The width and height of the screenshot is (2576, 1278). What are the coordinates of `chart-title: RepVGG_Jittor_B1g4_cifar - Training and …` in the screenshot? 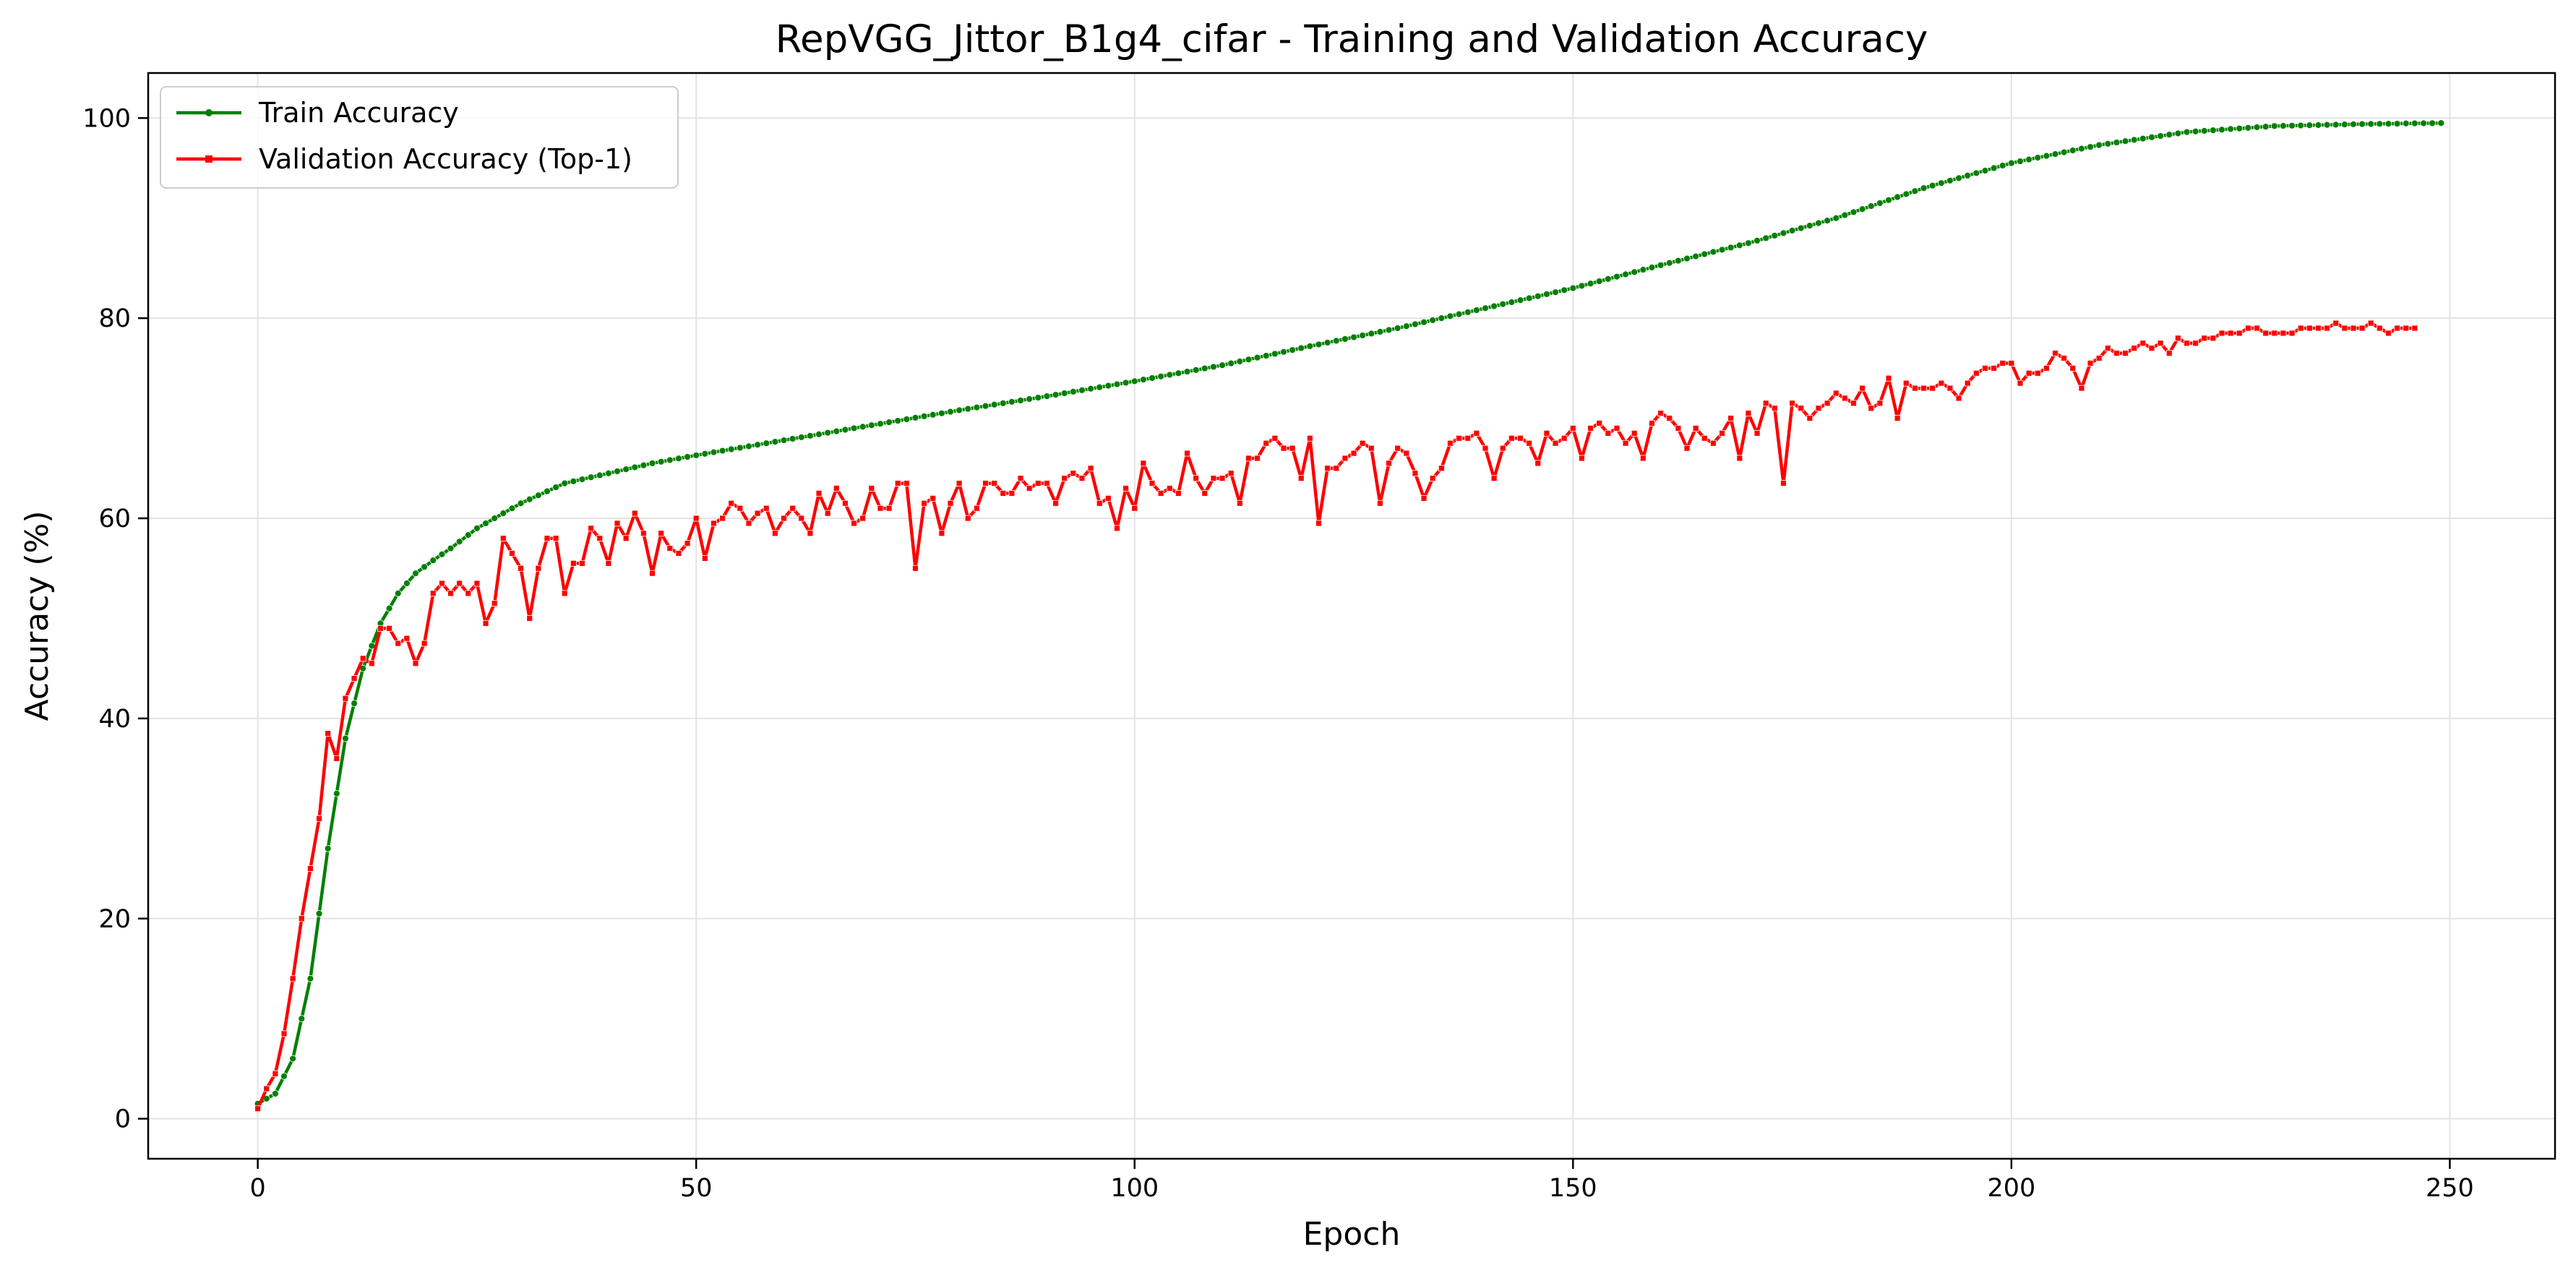 It's located at (1352, 39).